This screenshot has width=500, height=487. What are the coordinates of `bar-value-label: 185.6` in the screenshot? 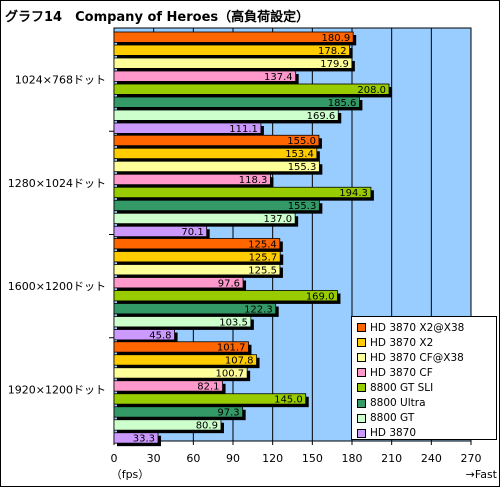 It's located at (342, 103).